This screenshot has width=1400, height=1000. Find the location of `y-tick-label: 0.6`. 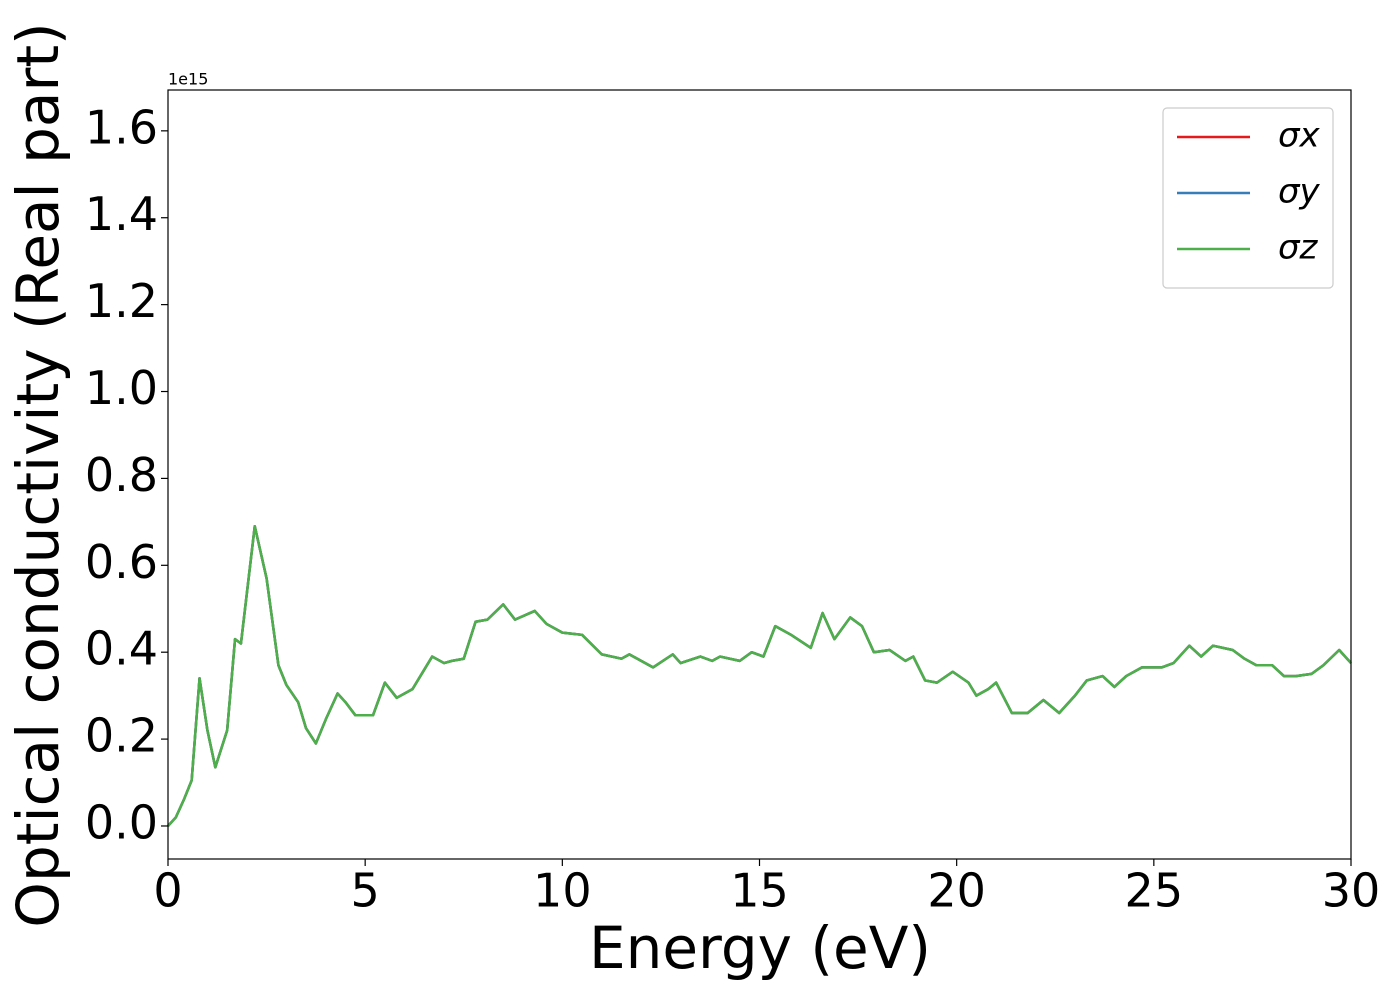

y-tick-label: 0.6 is located at coordinates (121, 562).